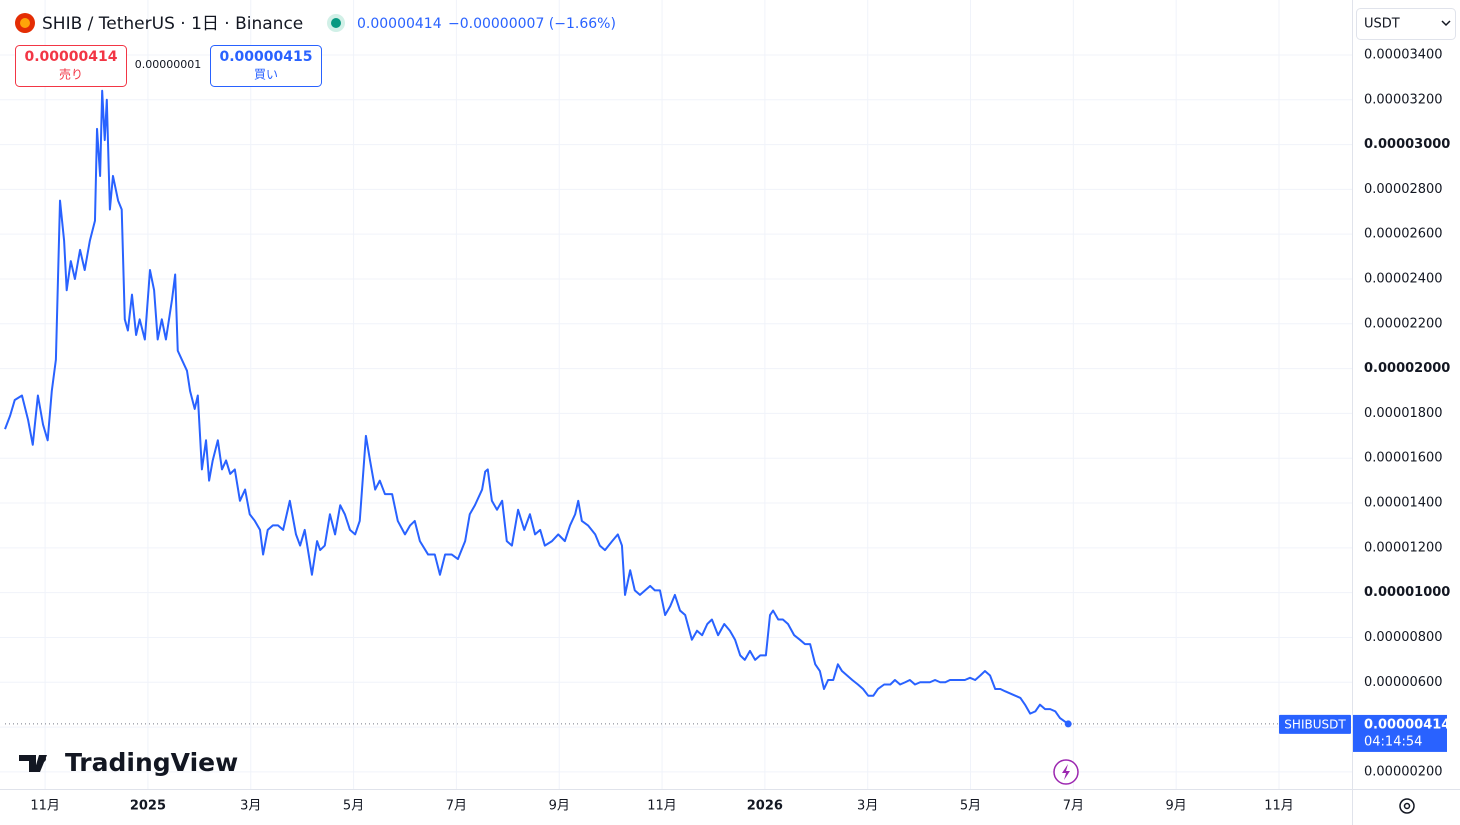 This screenshot has width=1460, height=825. What do you see at coordinates (1068, 724) in the screenshot?
I see `last-point` at bounding box center [1068, 724].